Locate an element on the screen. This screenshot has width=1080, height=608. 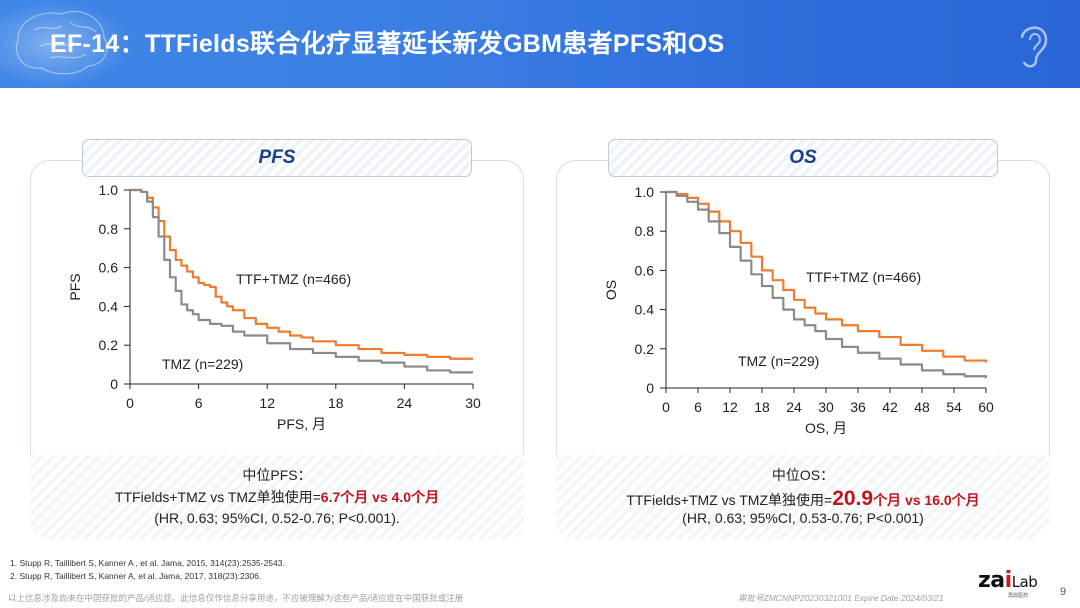
os-series-label-ttf-tmz: TTF+TMZ (n=466) is located at coordinates (863, 277).